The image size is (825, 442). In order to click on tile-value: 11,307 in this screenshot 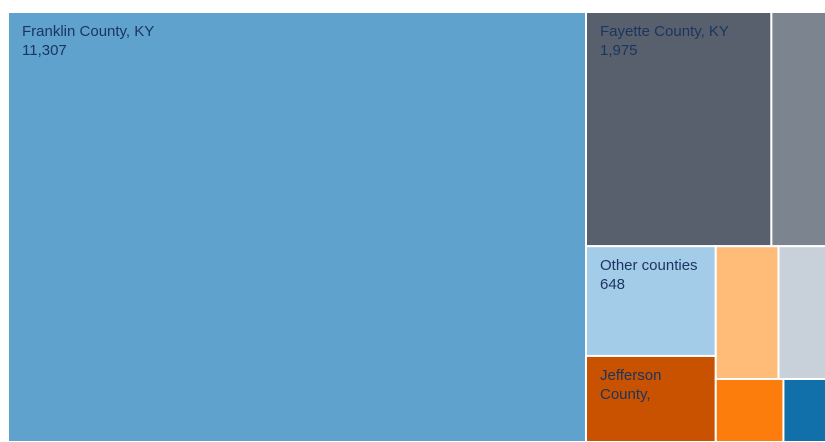, I will do `click(44, 50)`.